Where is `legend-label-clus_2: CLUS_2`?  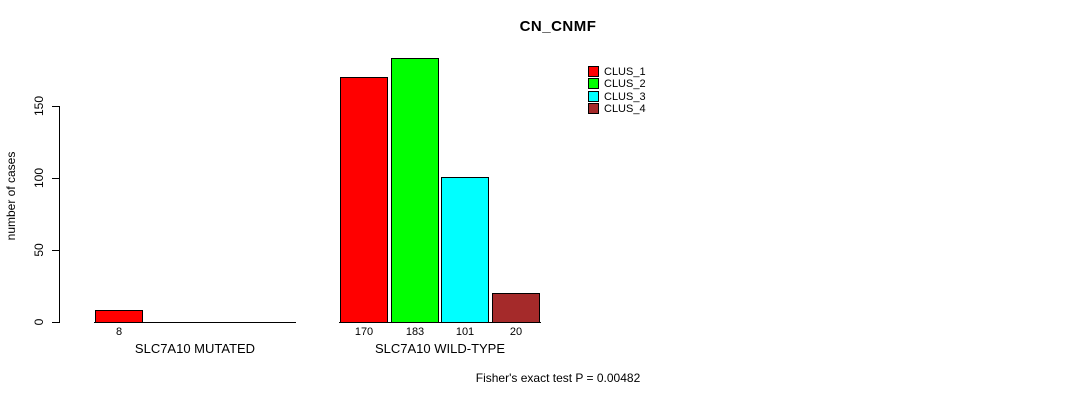 legend-label-clus_2: CLUS_2 is located at coordinates (625, 84).